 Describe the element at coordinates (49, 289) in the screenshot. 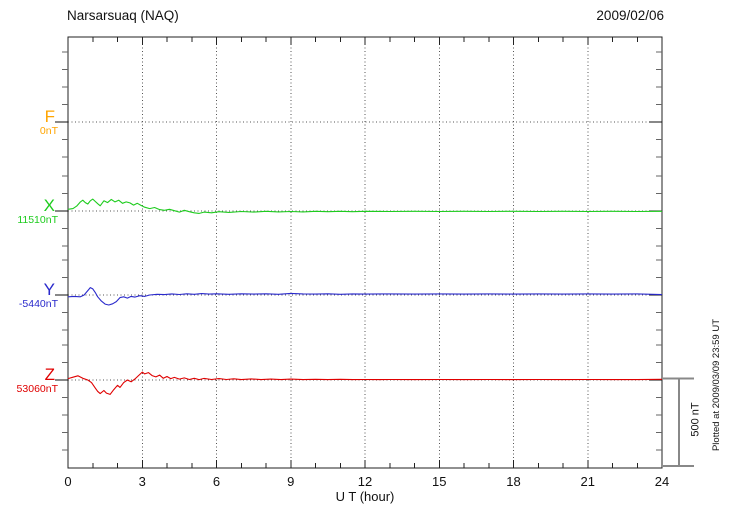

I see `component-letter-Y: Y` at that location.